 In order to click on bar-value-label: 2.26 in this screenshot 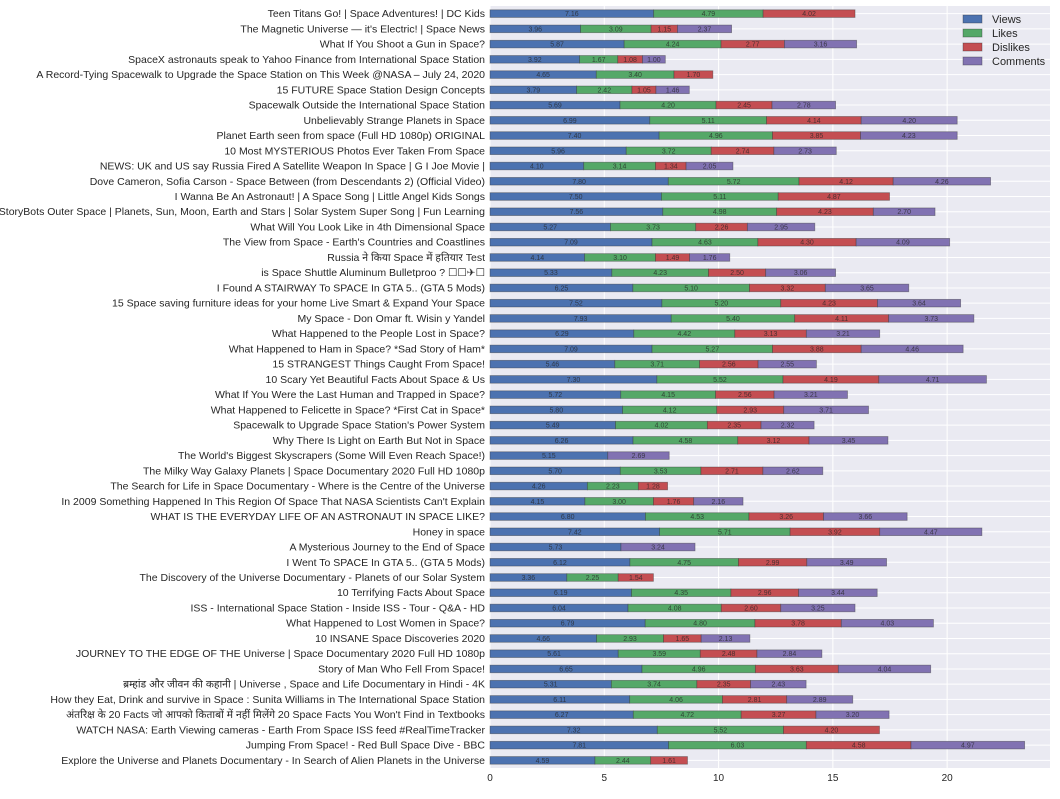, I will do `click(722, 227)`.